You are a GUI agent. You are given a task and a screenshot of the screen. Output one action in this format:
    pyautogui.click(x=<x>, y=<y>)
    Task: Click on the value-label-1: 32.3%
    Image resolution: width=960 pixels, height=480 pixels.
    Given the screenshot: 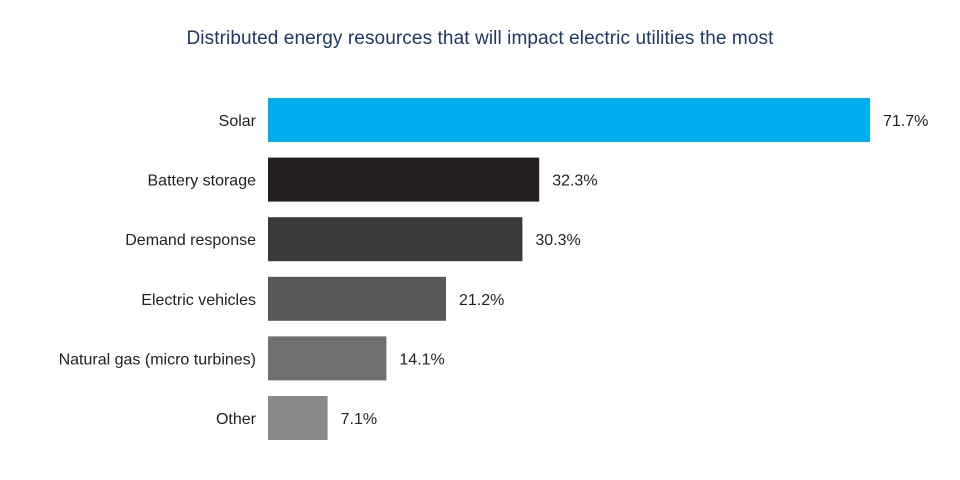 What is the action you would take?
    pyautogui.click(x=574, y=181)
    